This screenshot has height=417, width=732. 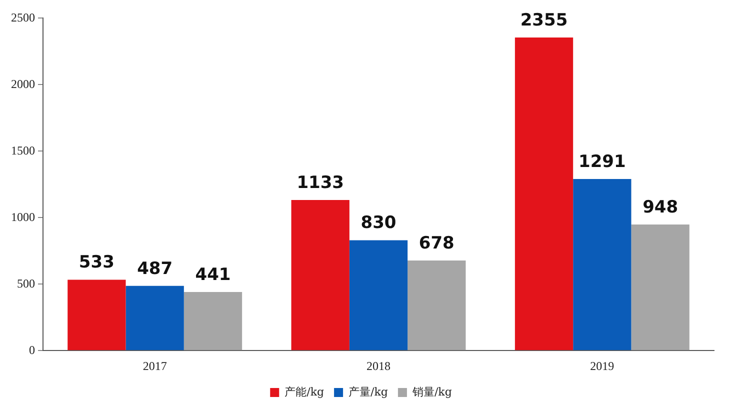 What do you see at coordinates (154, 365) in the screenshot?
I see `x-tick-label: 2017` at bounding box center [154, 365].